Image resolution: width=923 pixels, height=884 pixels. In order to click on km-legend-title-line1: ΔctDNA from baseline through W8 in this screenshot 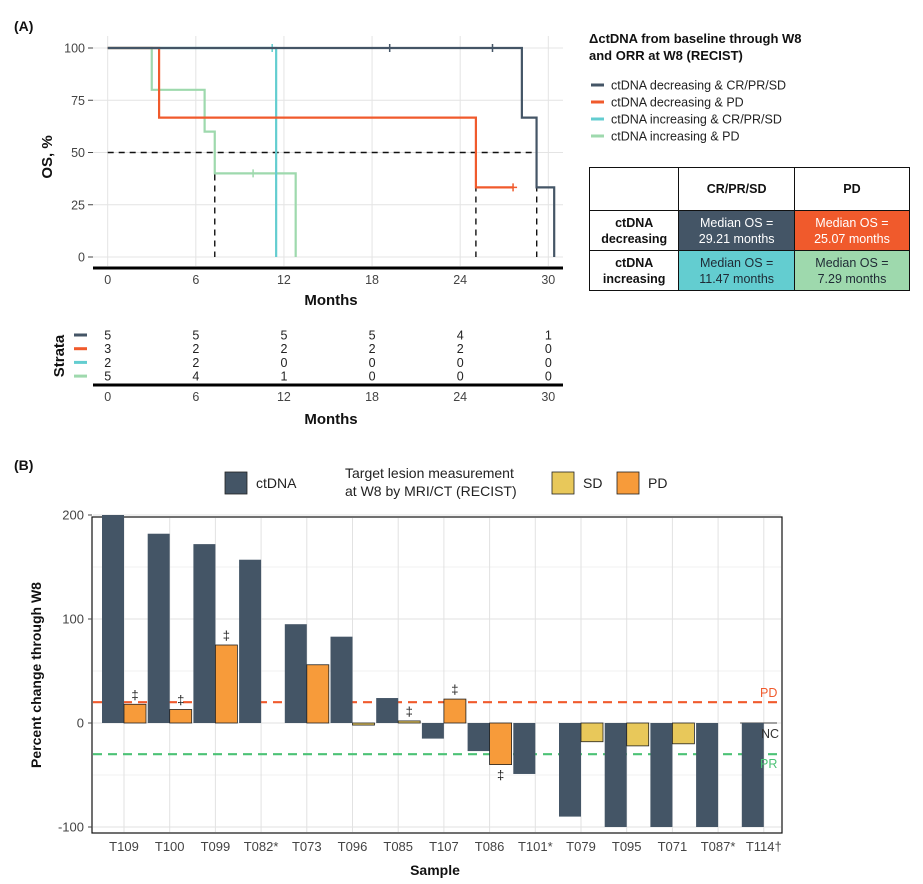, I will do `click(695, 38)`.